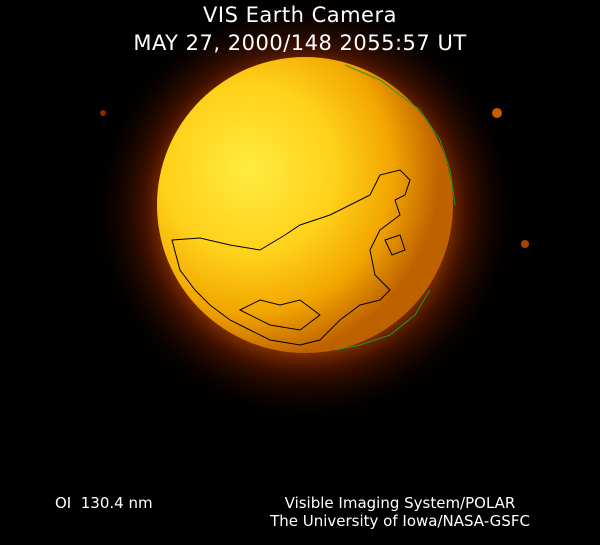 This screenshot has height=545, width=600. Describe the element at coordinates (395, 207) in the screenshot. I see `terminator-coastline` at that location.